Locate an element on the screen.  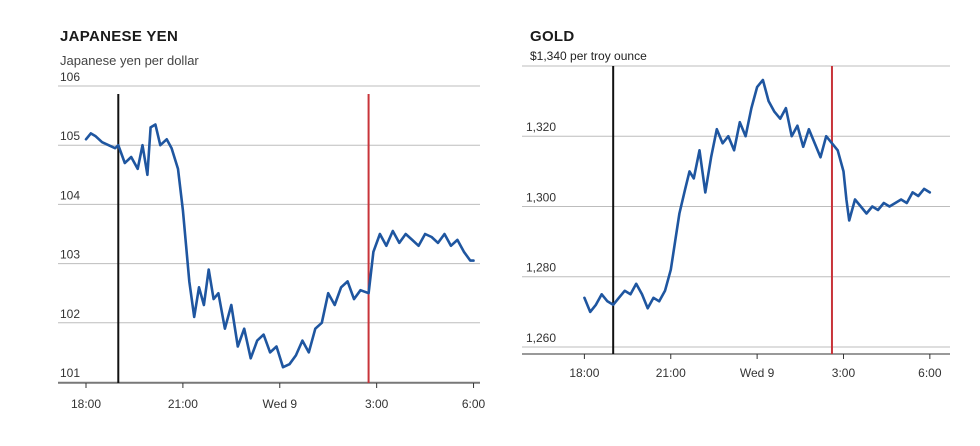
y-tick-label: 103 is located at coordinates (70, 255).